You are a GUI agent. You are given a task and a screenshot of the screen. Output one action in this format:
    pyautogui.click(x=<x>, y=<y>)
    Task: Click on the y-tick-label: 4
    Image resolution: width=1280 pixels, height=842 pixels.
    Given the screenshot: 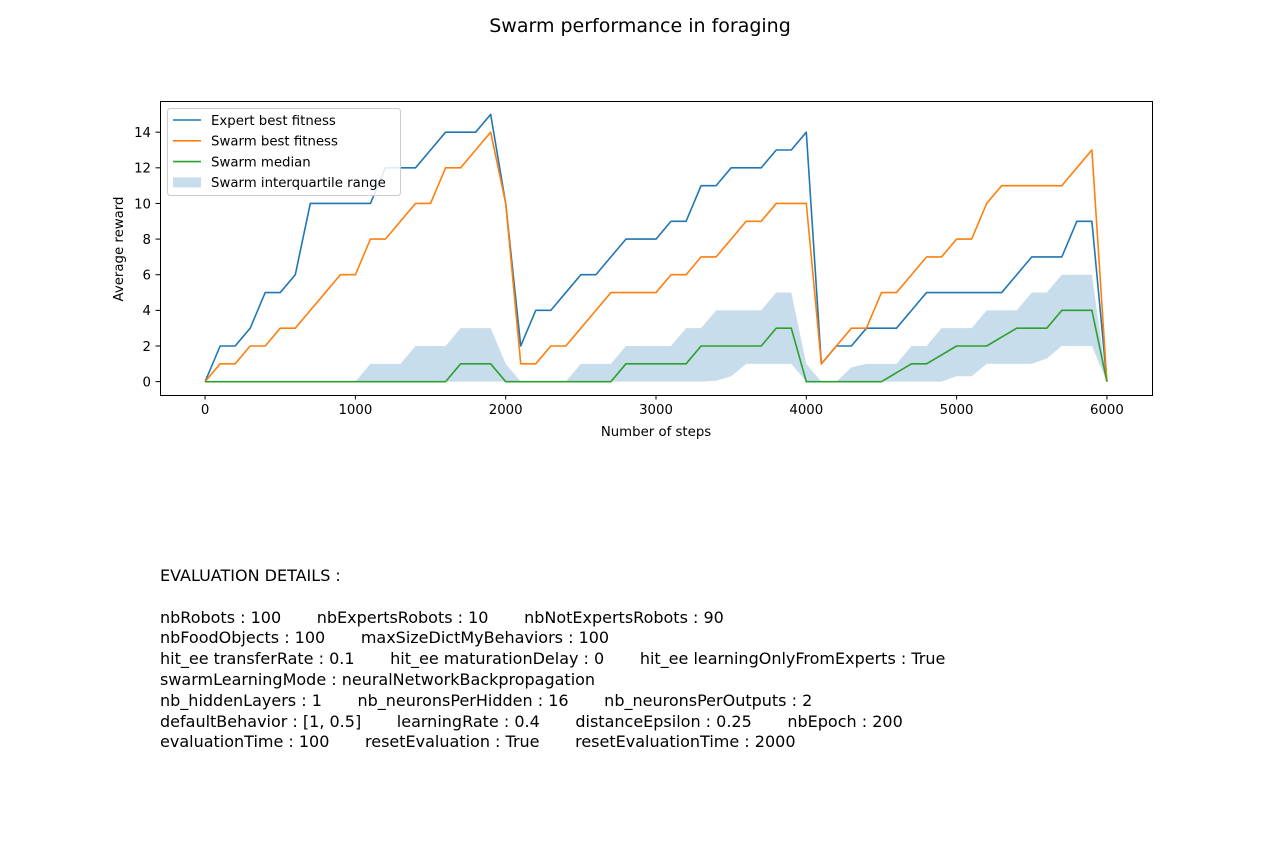 What is the action you would take?
    pyautogui.click(x=147, y=311)
    